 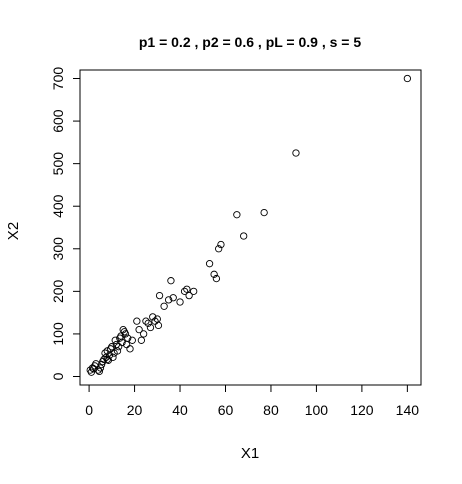 I want to click on y-tick-label: 500, so click(x=58, y=164).